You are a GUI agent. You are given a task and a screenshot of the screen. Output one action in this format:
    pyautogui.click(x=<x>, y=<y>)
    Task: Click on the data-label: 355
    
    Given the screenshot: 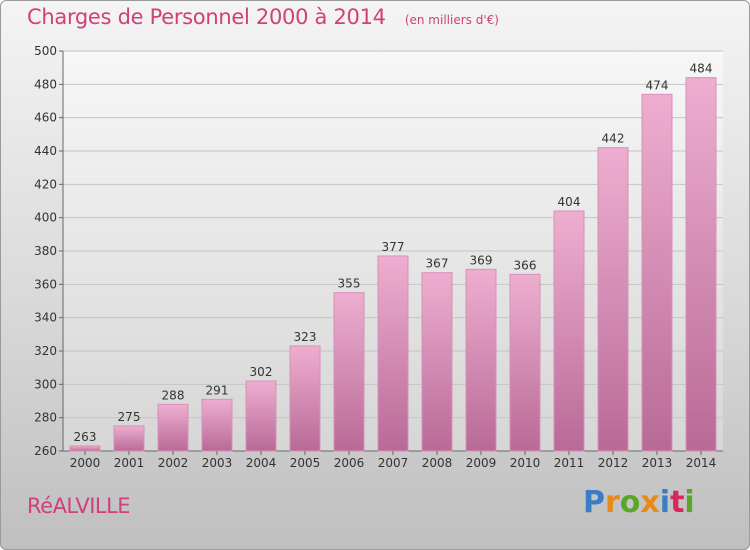 What is the action you would take?
    pyautogui.click(x=349, y=284)
    